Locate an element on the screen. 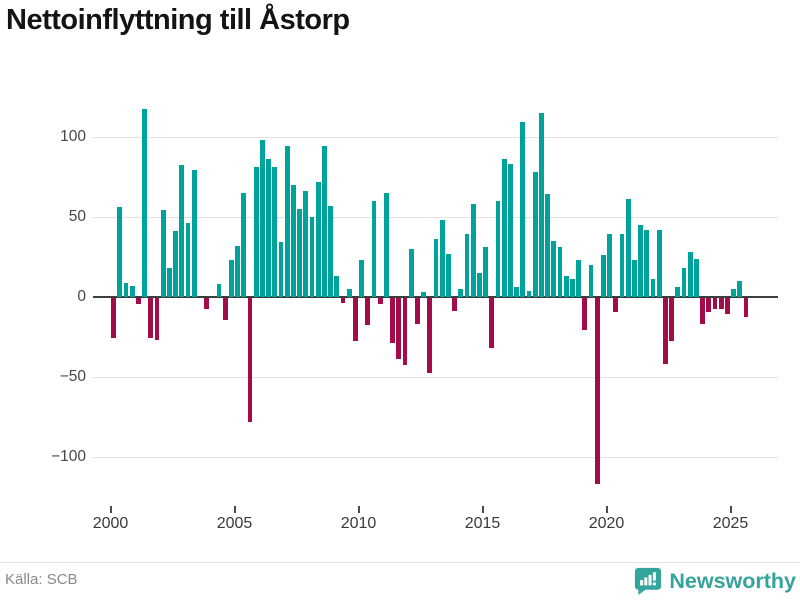  bar-2010-Q2 is located at coordinates (368, 312).